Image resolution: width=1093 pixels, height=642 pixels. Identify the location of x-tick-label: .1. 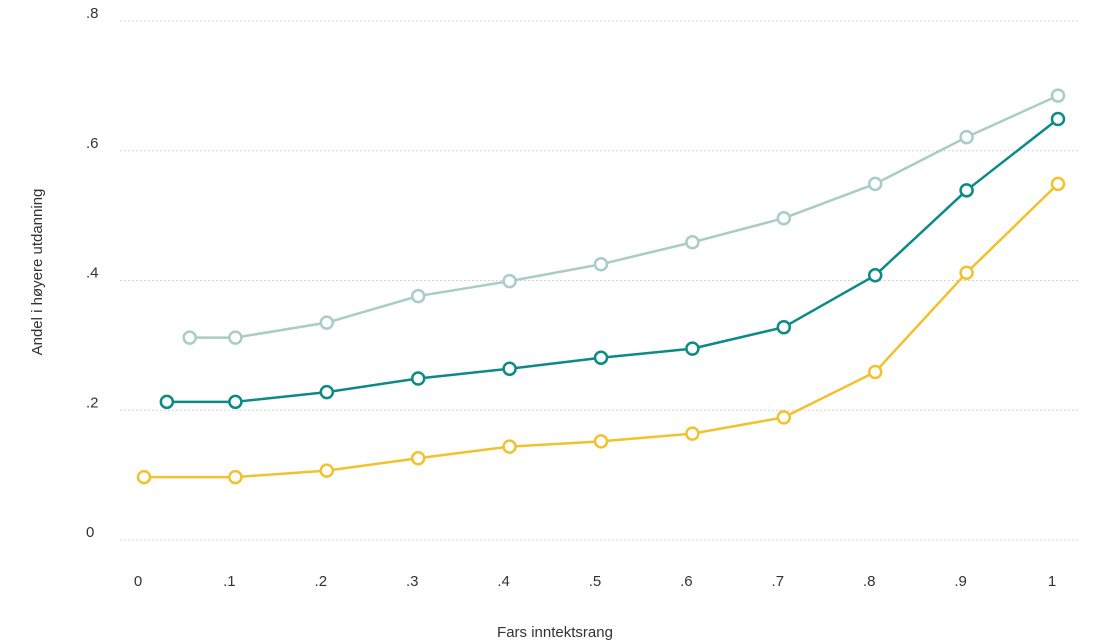
(229, 581).